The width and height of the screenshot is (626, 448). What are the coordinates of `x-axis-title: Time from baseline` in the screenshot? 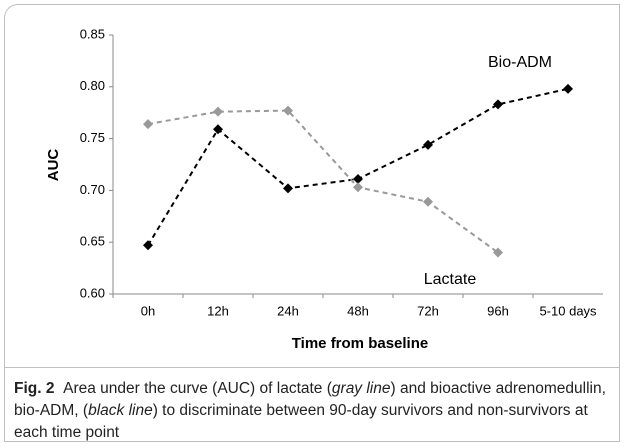 It's located at (360, 343).